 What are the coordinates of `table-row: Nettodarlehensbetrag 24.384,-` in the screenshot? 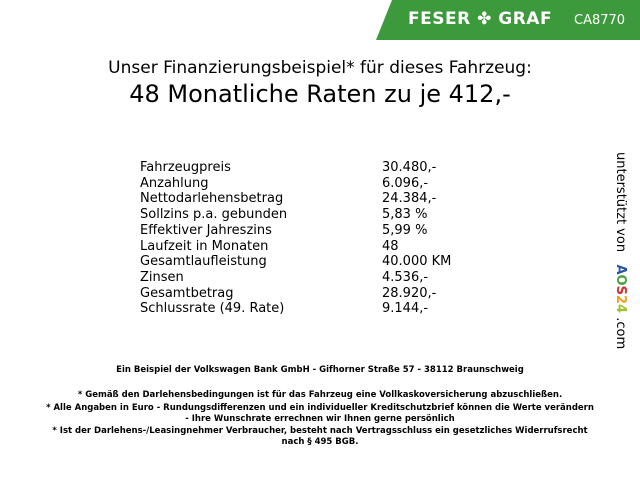 It's located at (295, 199).